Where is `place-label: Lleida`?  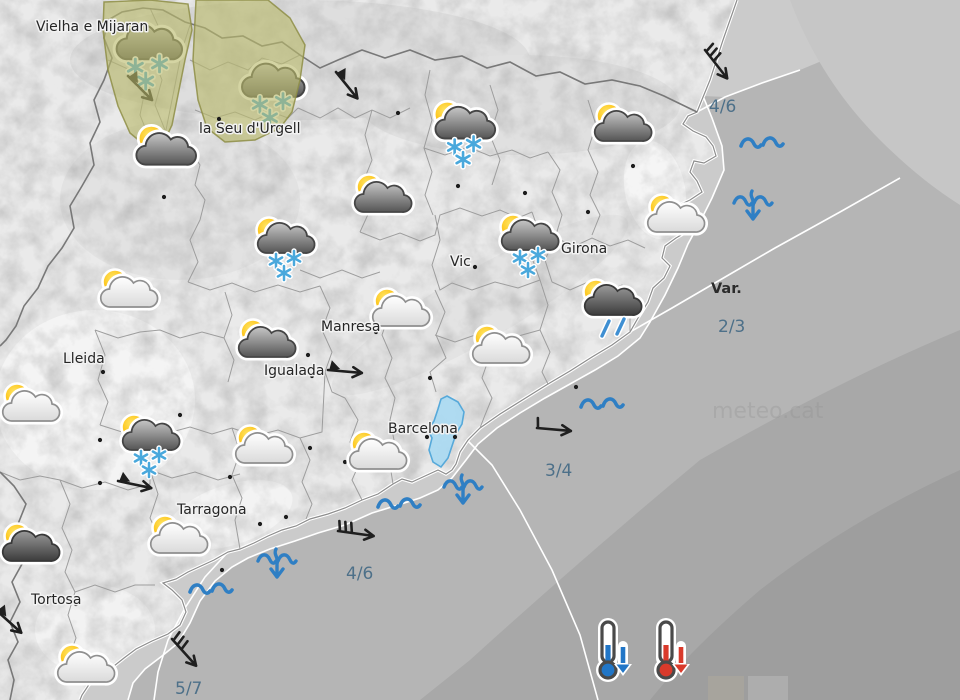
place-label: Lleida is located at coordinates (84, 359).